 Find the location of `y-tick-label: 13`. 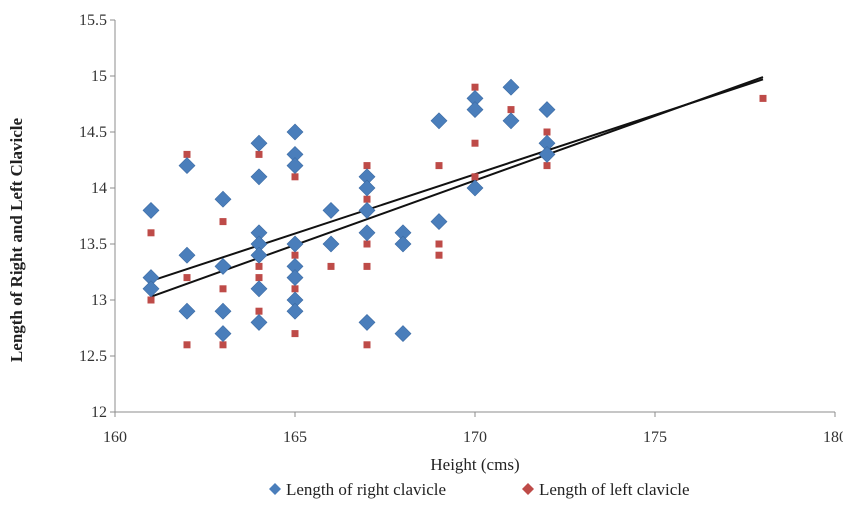

y-tick-label: 13 is located at coordinates (99, 300).